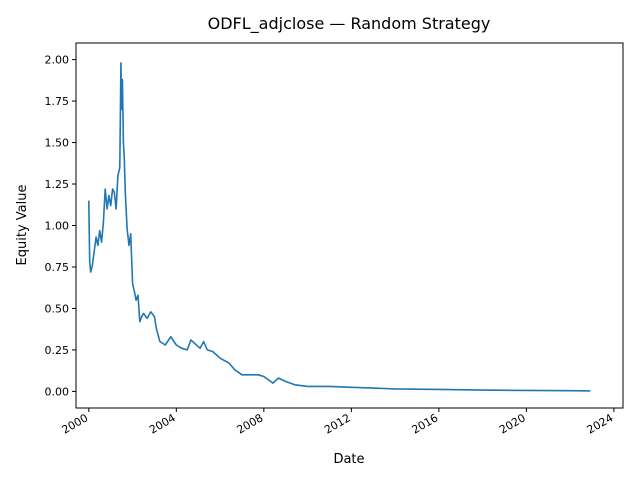 The image size is (640, 480). Describe the element at coordinates (57, 267) in the screenshot. I see `y-tick-label: 0.75` at that location.